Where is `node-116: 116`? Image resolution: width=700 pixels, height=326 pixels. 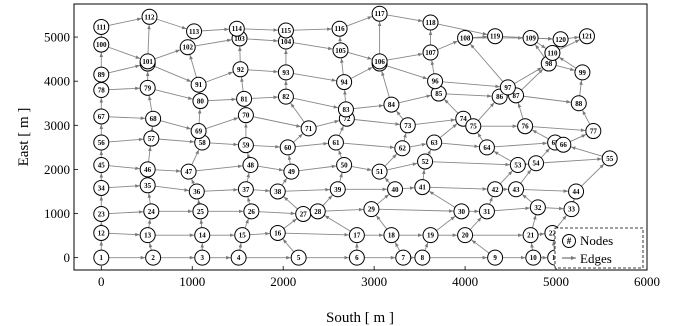 node-116: 116 is located at coordinates (339, 28).